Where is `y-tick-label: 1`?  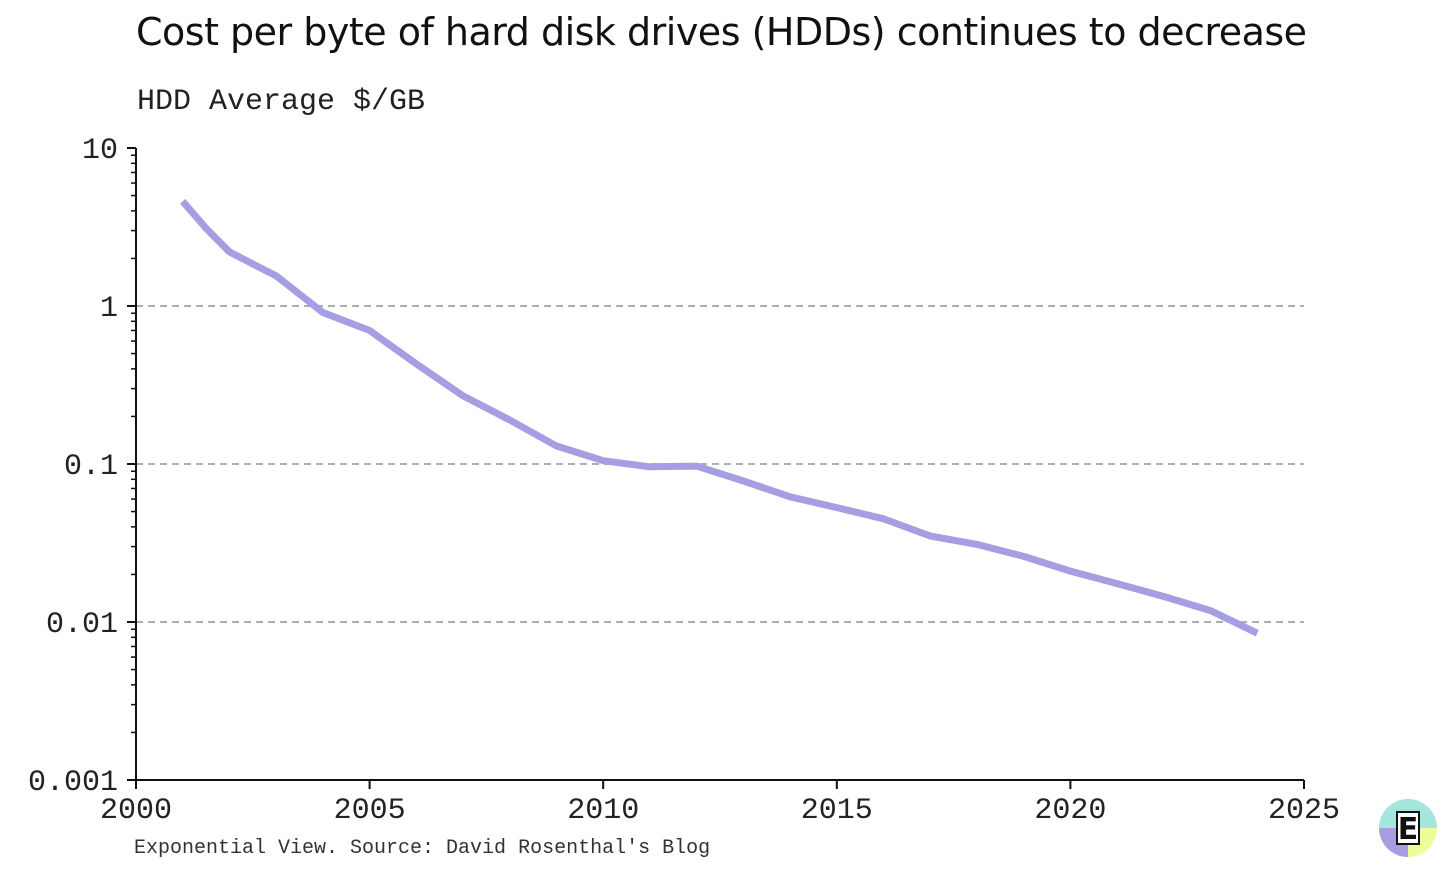 y-tick-label: 1 is located at coordinates (109, 309).